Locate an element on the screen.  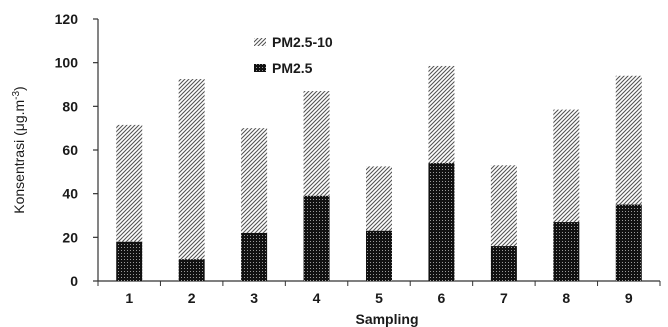
y-axis-title-end: ) is located at coordinates (19, 88).